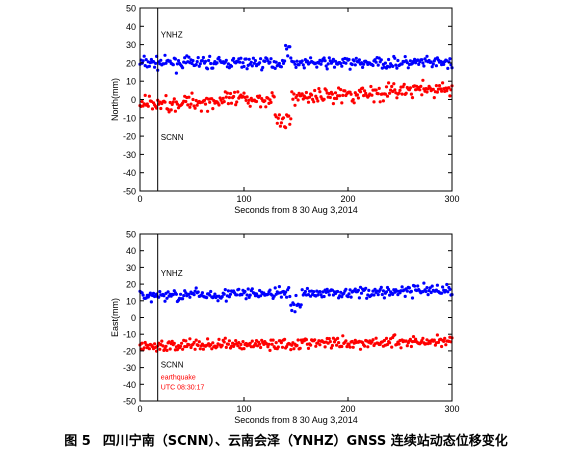 The height and width of the screenshot is (457, 572). I want to click on y-tick-label: -10, so click(129, 118).